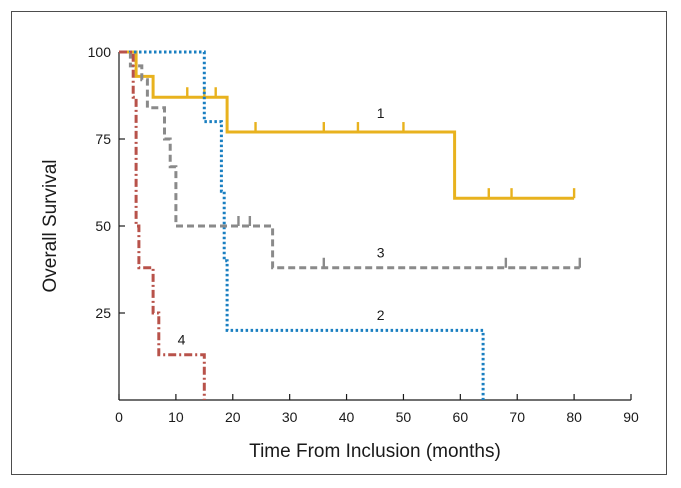  I want to click on y-axis-title: Overall Survival, so click(50, 225).